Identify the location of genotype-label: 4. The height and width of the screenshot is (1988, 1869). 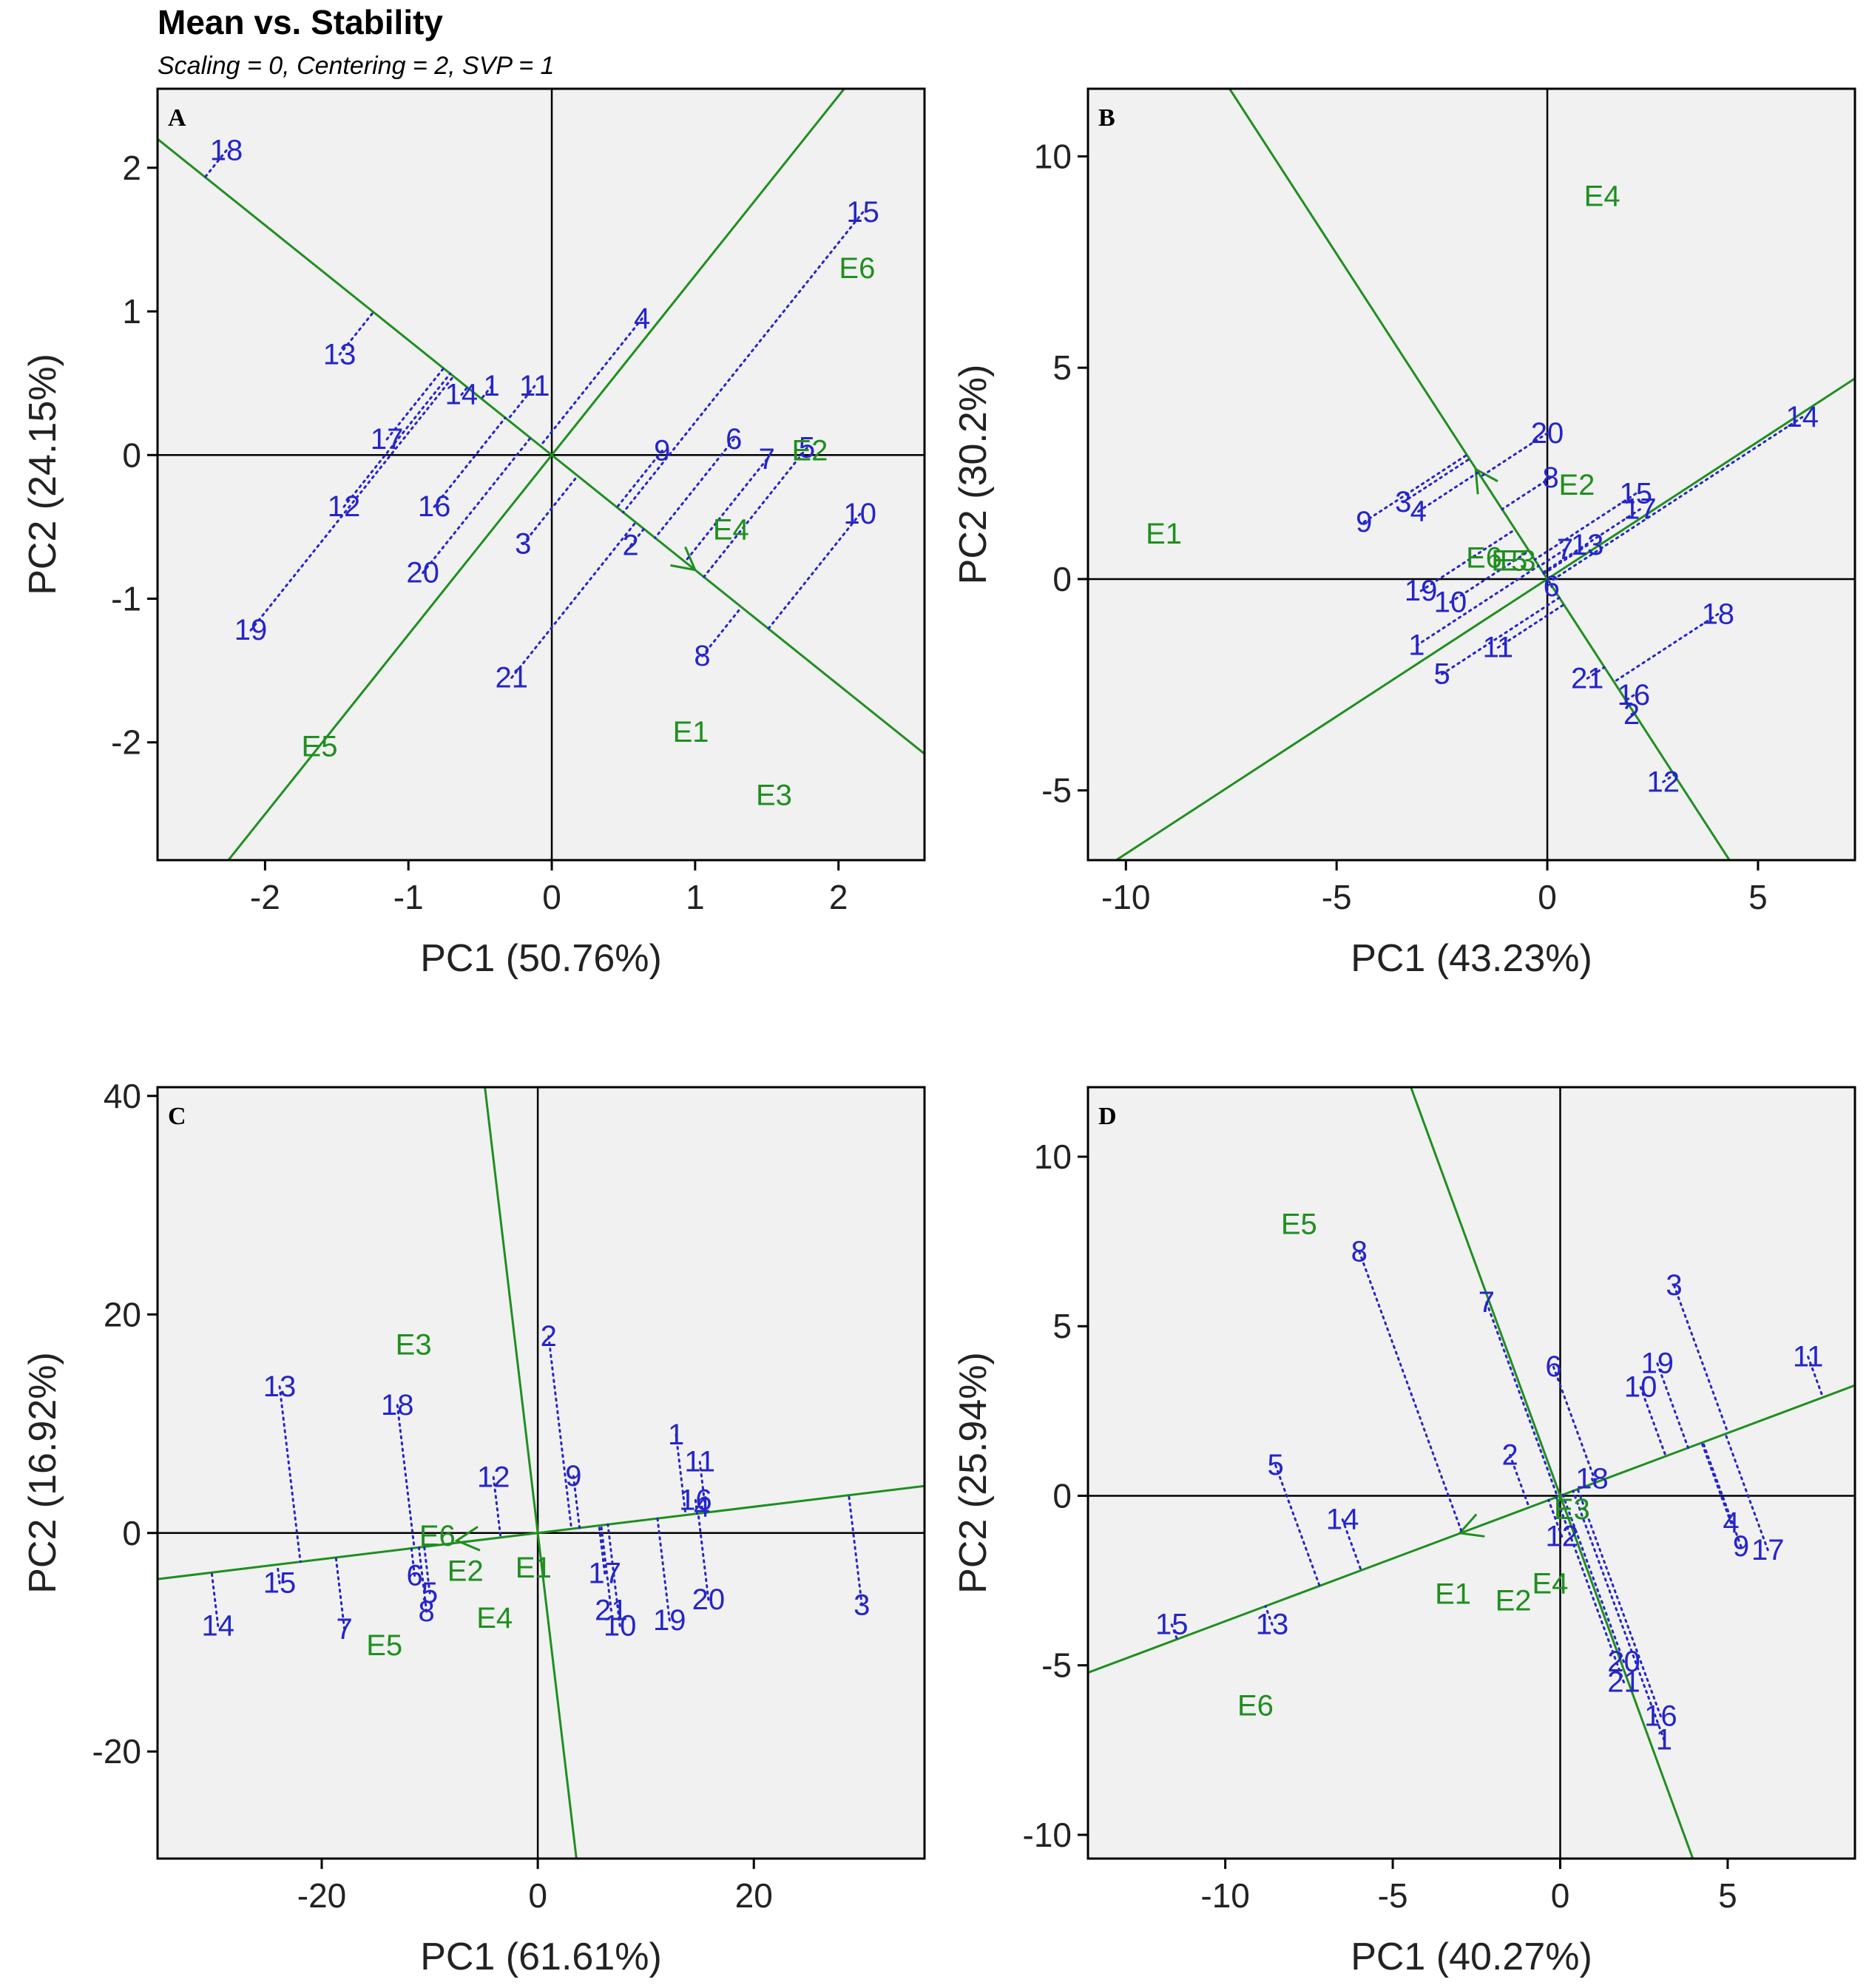
(1418, 512).